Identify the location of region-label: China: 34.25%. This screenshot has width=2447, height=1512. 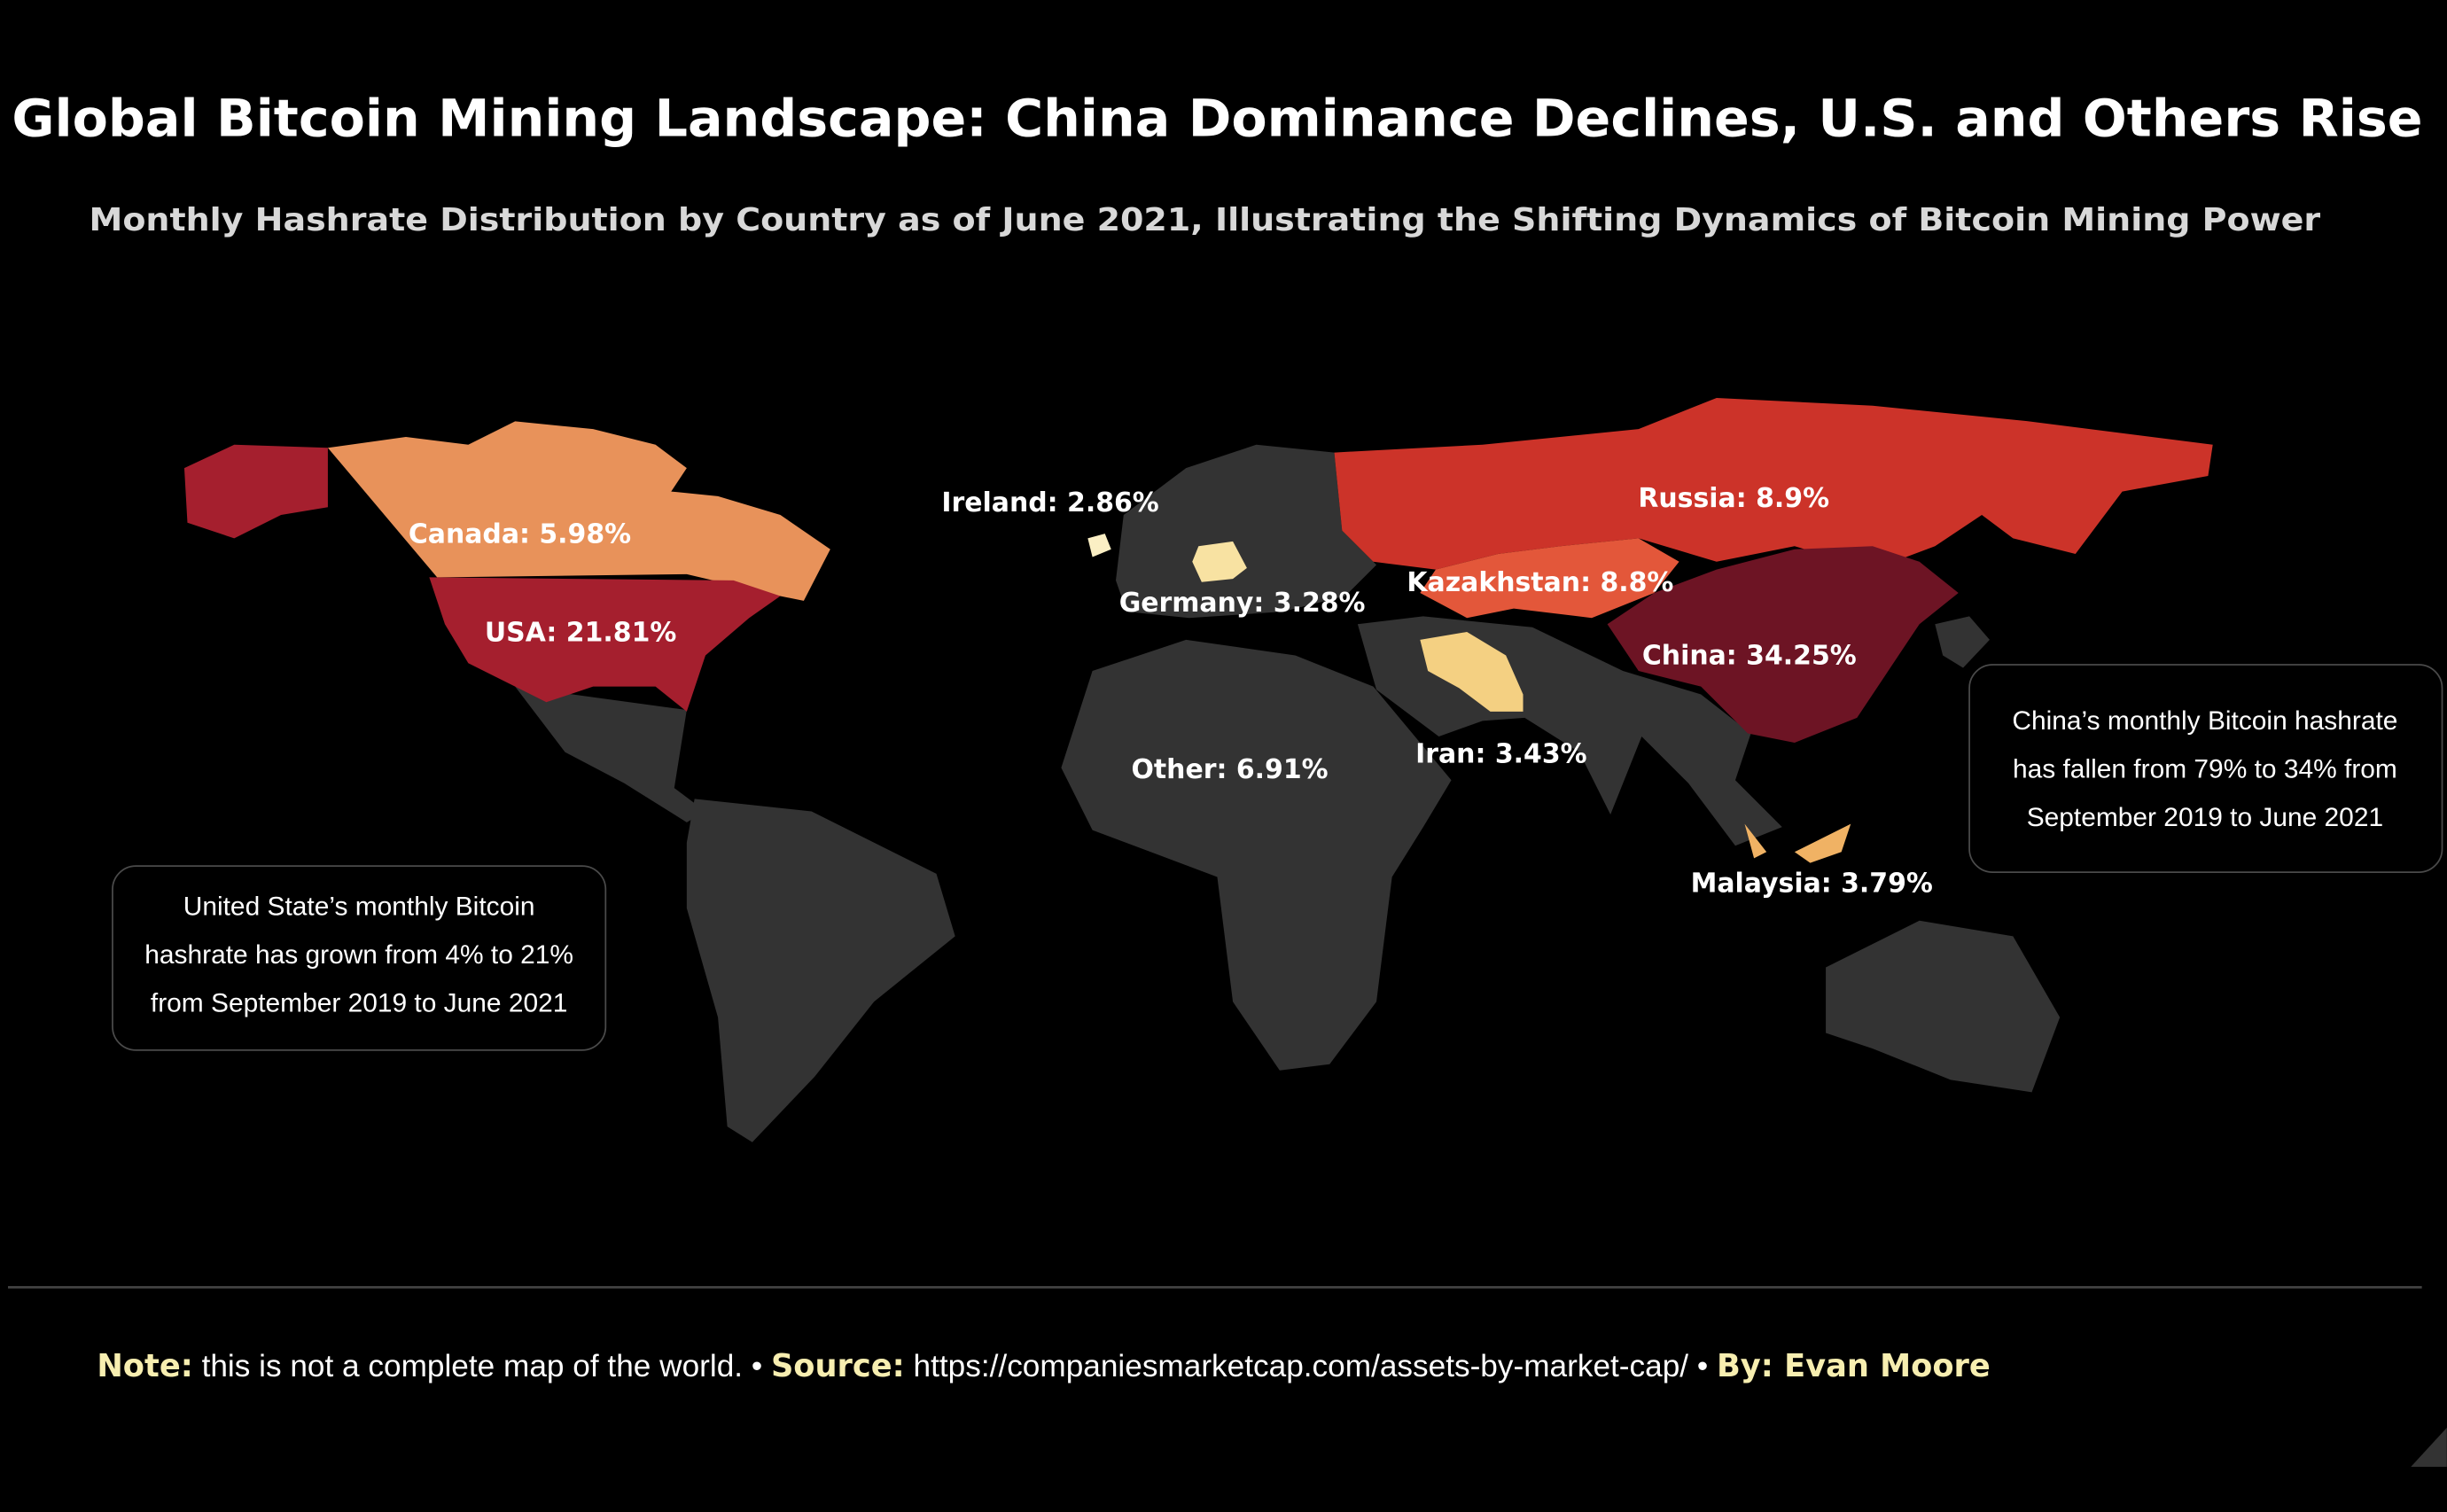
(1749, 656).